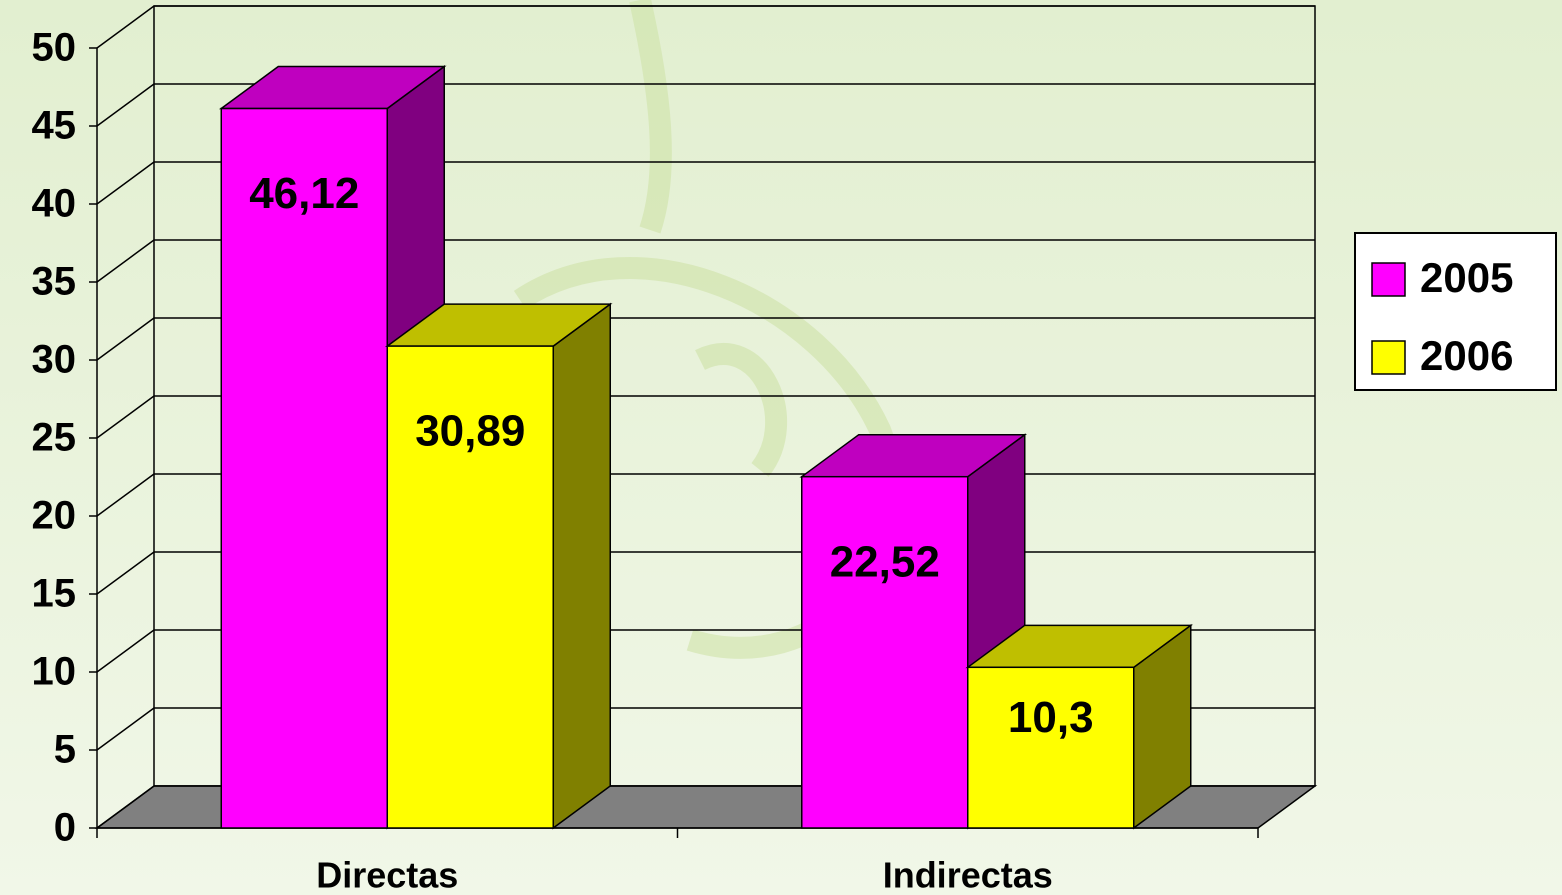  What do you see at coordinates (65, 750) in the screenshot?
I see `y-tick-label: 5` at bounding box center [65, 750].